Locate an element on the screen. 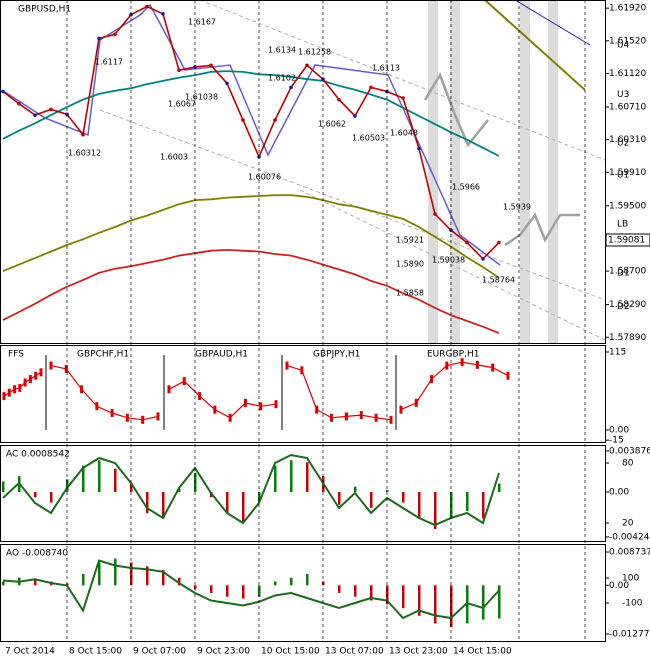 The image size is (650, 660). y-tick-label: 1.61520 is located at coordinates (627, 41).